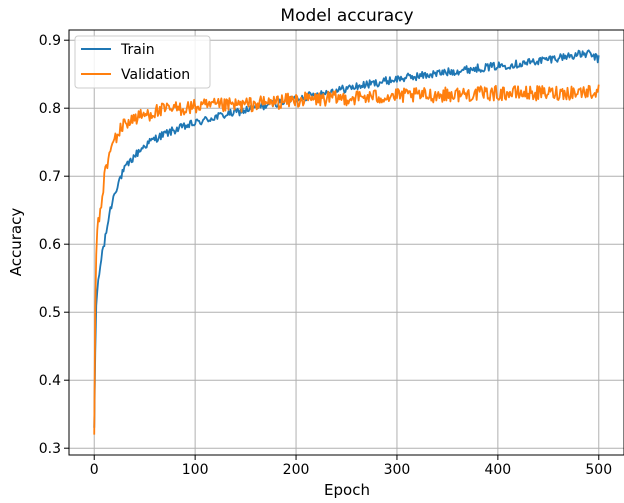 This screenshot has width=624, height=503. Describe the element at coordinates (50, 313) in the screenshot. I see `y-tick-label: 0.5` at that location.